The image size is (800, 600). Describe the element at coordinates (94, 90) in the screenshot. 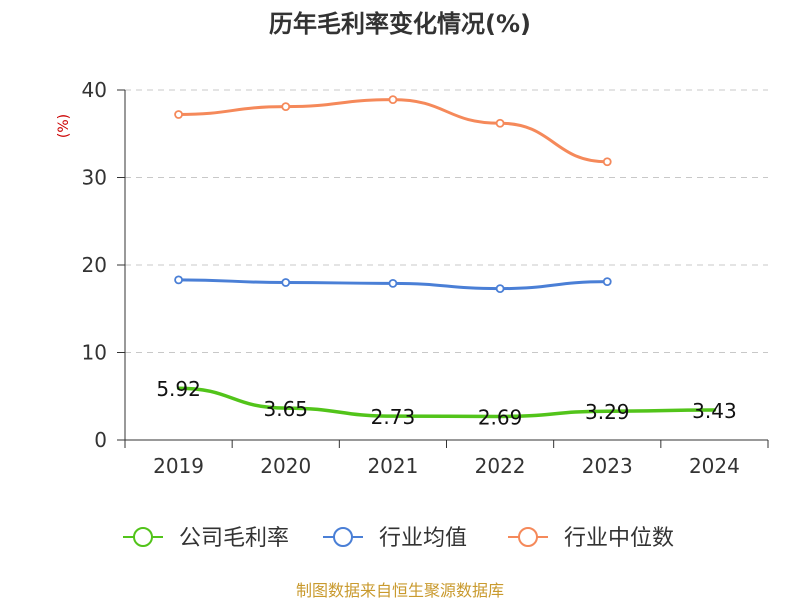

I see `y-tick-label: 40` at that location.